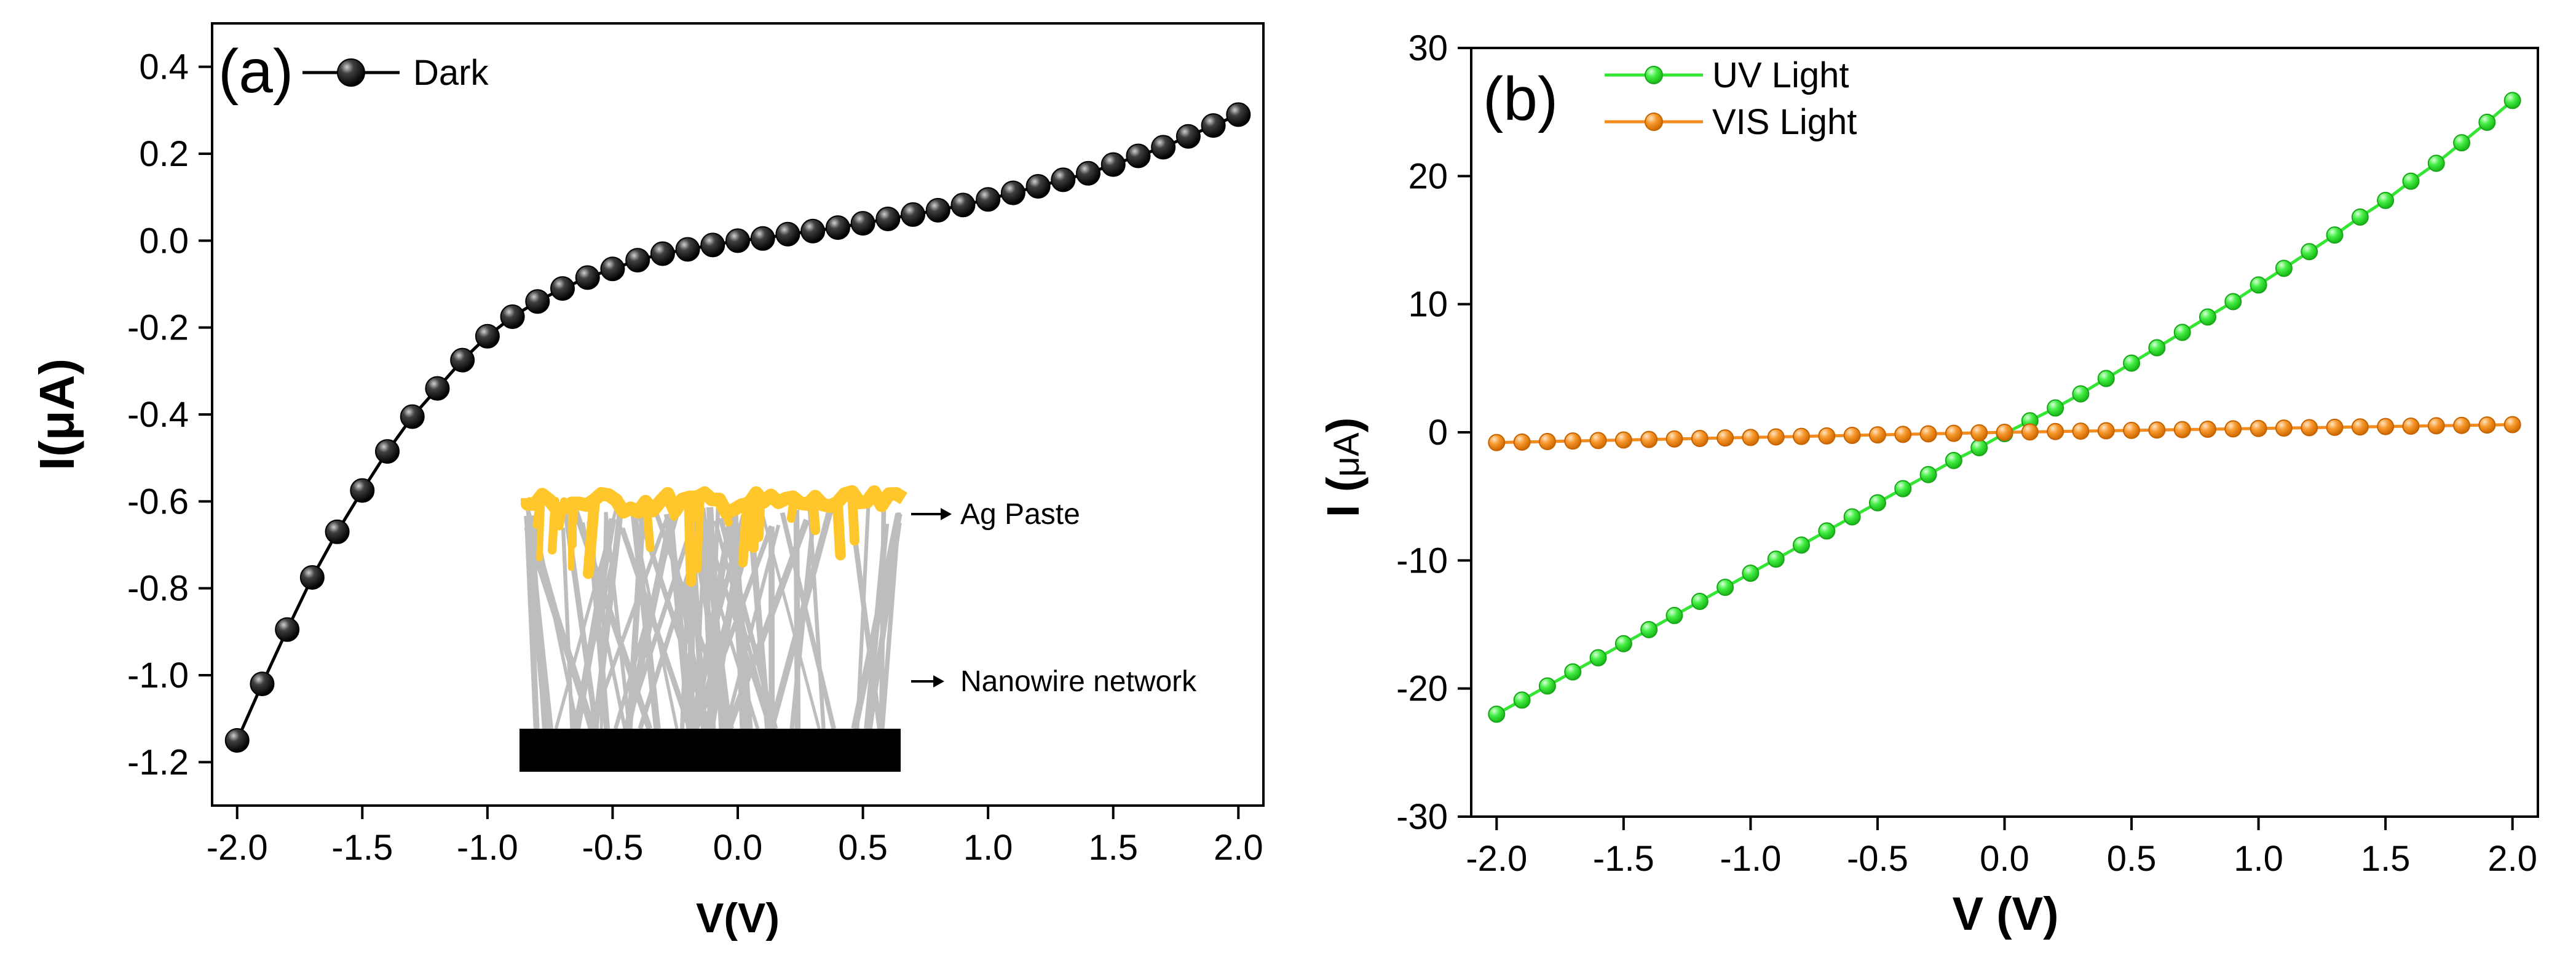 The image size is (2576, 963). I want to click on chart-a-x-tick-label: -1.0, so click(487, 848).